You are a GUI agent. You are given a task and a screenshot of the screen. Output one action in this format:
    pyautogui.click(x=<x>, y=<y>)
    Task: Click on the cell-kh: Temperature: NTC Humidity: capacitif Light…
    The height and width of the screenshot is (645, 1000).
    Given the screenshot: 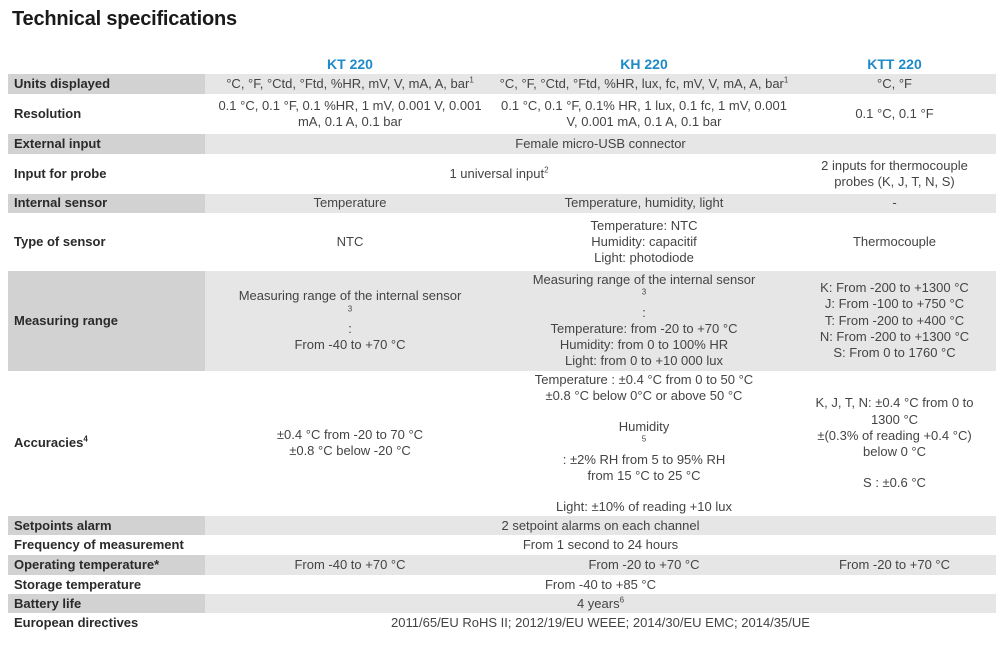 What is the action you would take?
    pyautogui.click(x=644, y=241)
    